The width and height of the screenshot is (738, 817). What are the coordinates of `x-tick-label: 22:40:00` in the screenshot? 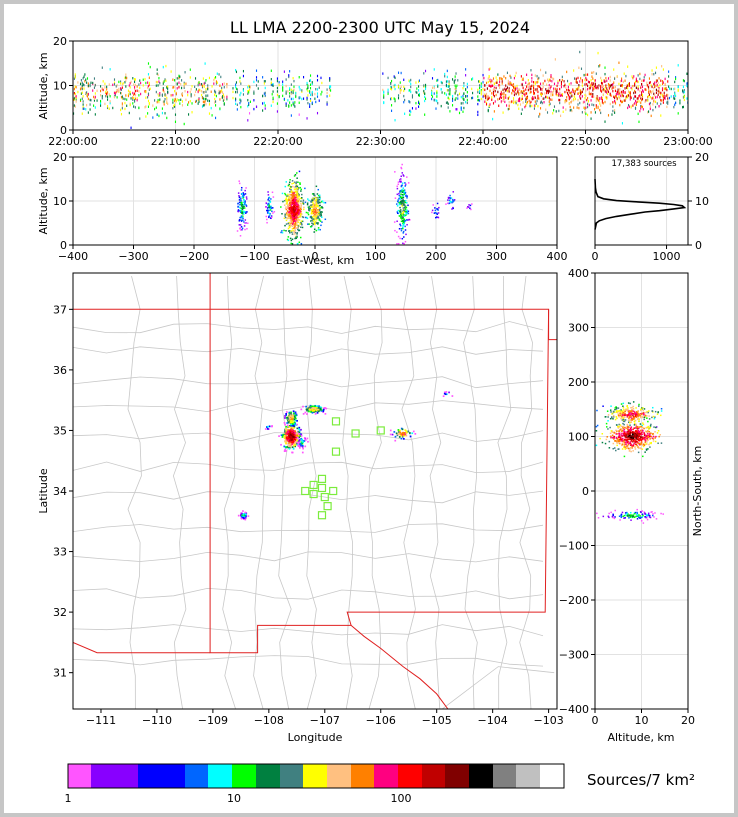 It's located at (482, 141).